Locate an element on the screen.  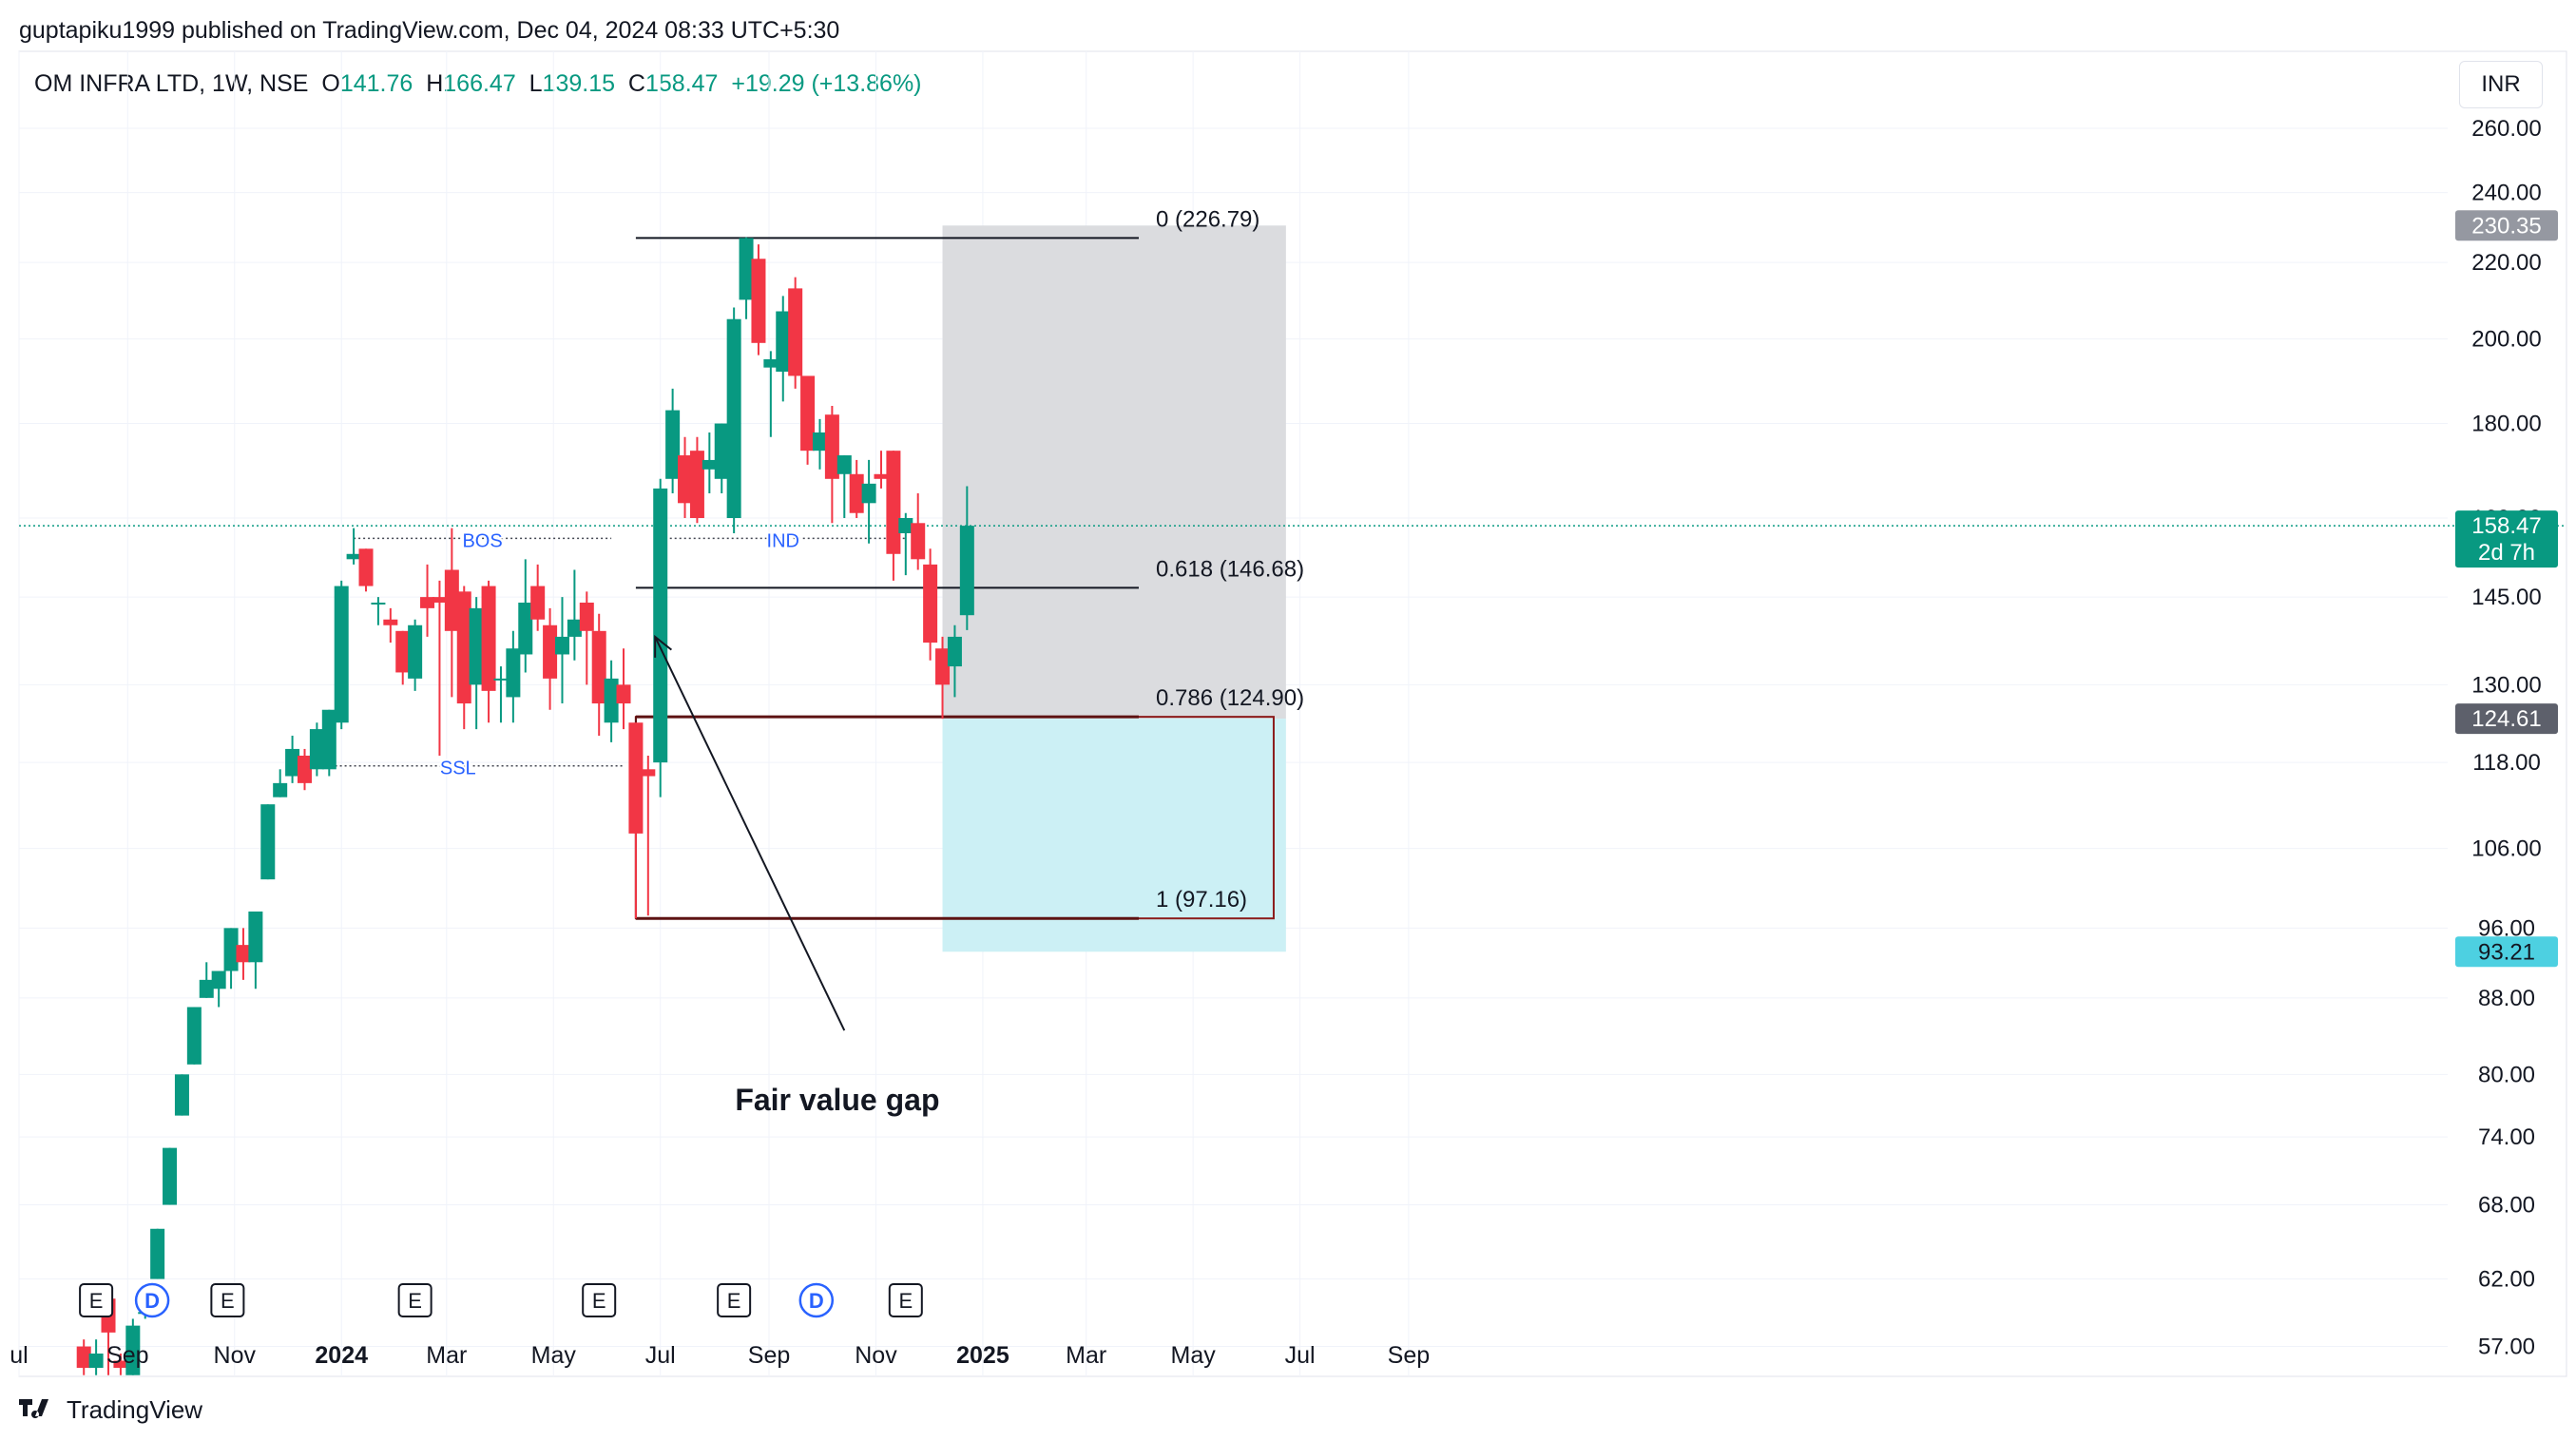
price-axis-label: 230.35 is located at coordinates (2506, 226).